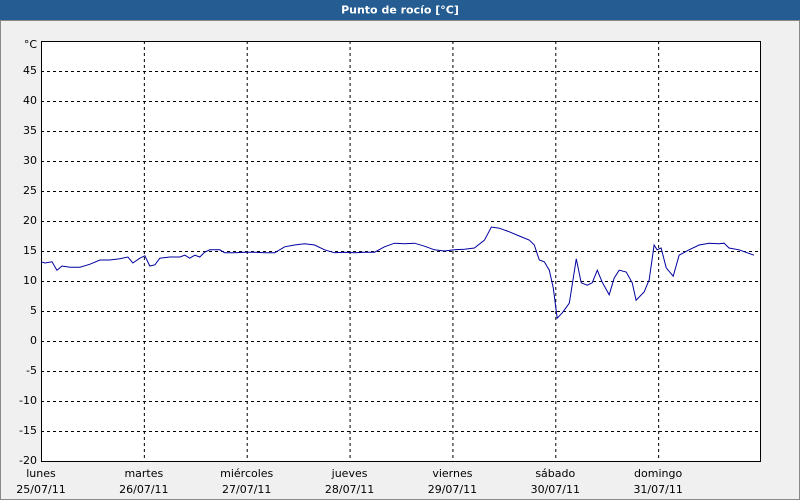  What do you see at coordinates (28, 460) in the screenshot?
I see `y-tick-label: -20` at bounding box center [28, 460].